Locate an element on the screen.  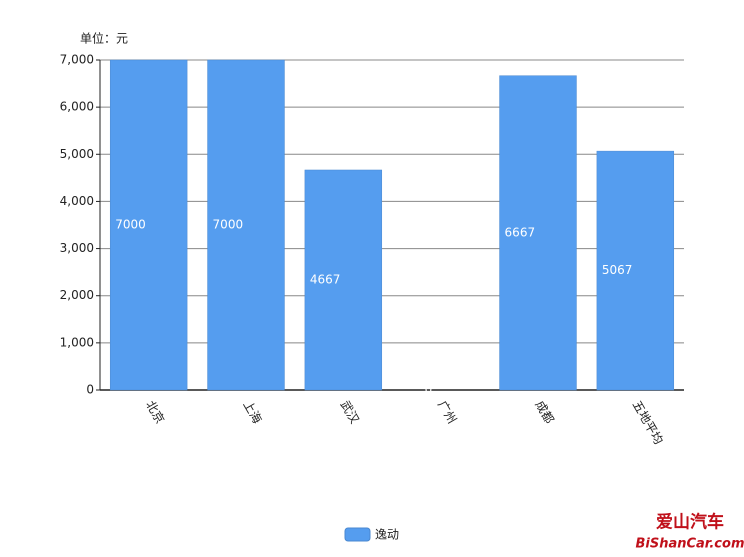
y-tick-label: 4,000 is located at coordinates (77, 201).